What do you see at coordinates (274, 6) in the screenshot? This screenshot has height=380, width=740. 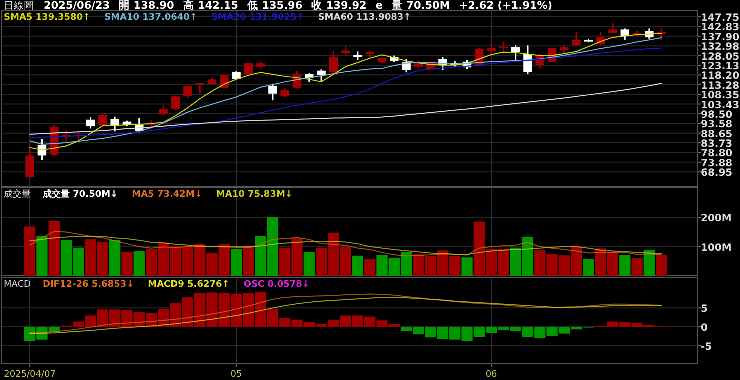 I see `annotation: 低 135.96` at bounding box center [274, 6].